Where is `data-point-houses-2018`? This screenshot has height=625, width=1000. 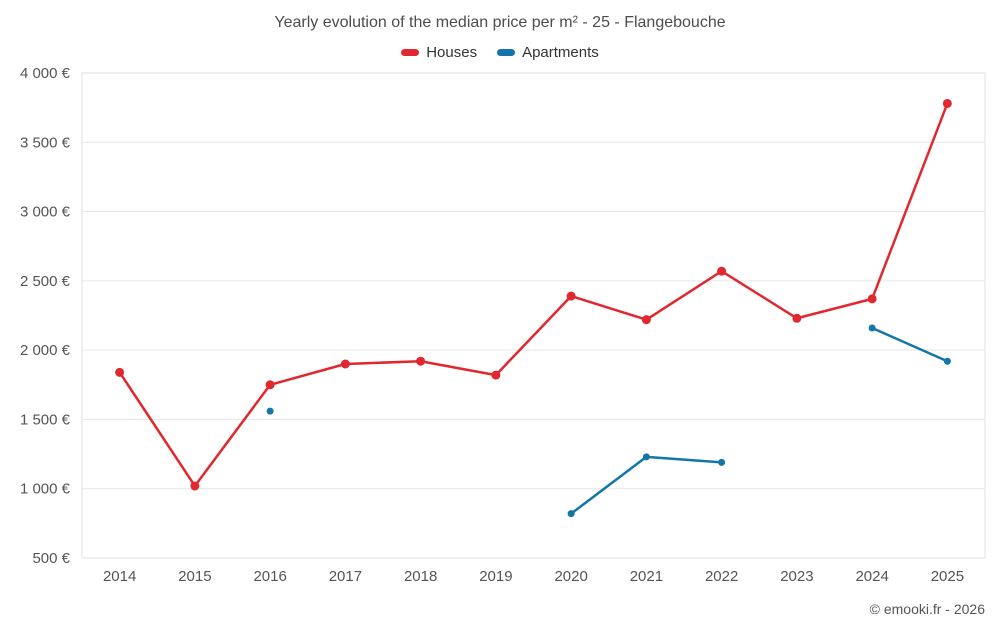 data-point-houses-2018 is located at coordinates (421, 361).